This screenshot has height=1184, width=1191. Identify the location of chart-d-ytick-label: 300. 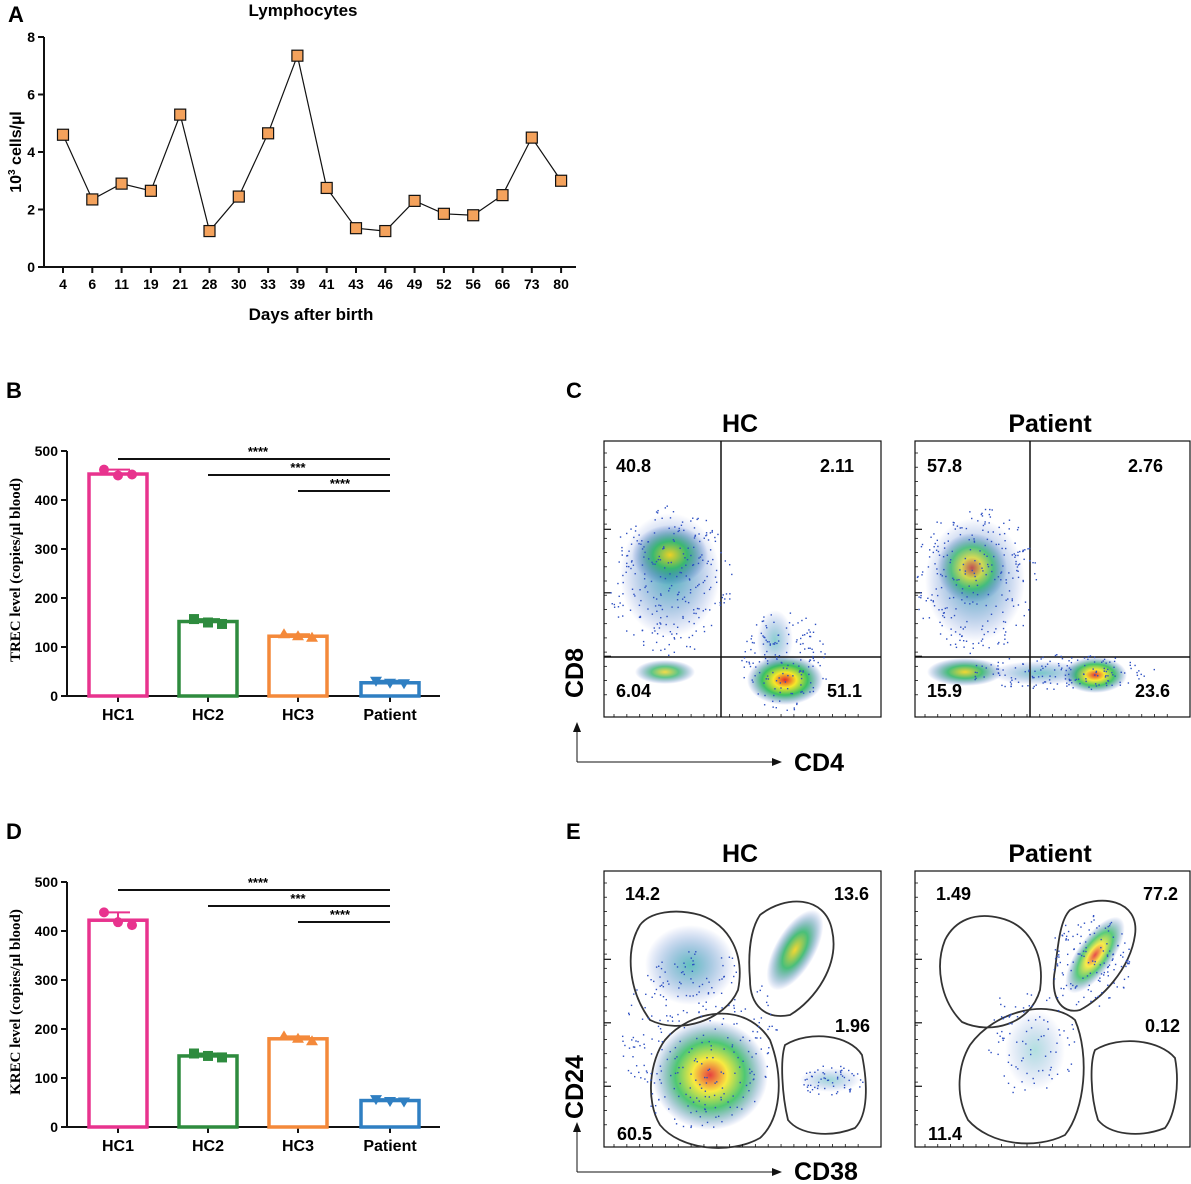
(47, 980).